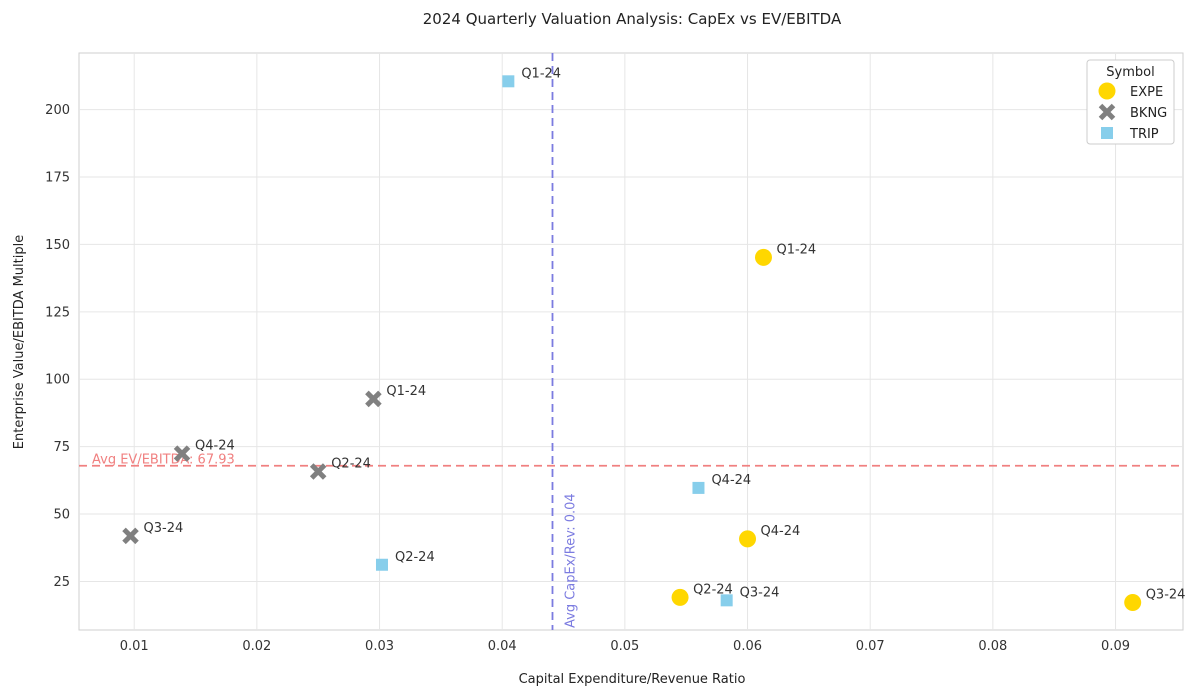 This screenshot has height=695, width=1200. I want to click on x-tick-label: 0.01, so click(134, 646).